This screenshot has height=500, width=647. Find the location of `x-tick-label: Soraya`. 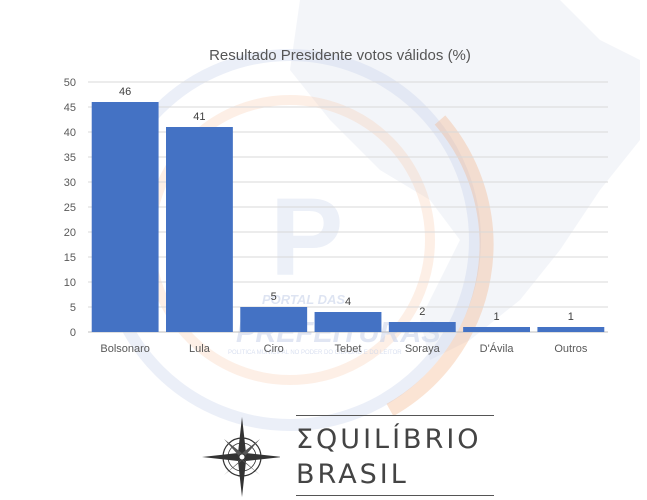

x-tick-label: Soraya is located at coordinates (423, 349).